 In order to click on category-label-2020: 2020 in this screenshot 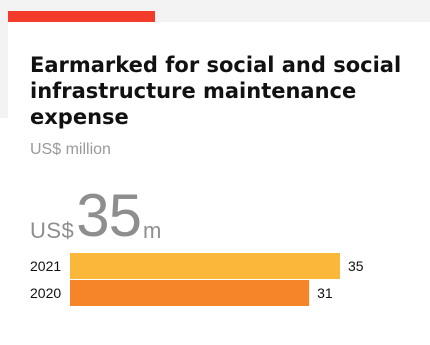, I will do `click(45, 293)`.